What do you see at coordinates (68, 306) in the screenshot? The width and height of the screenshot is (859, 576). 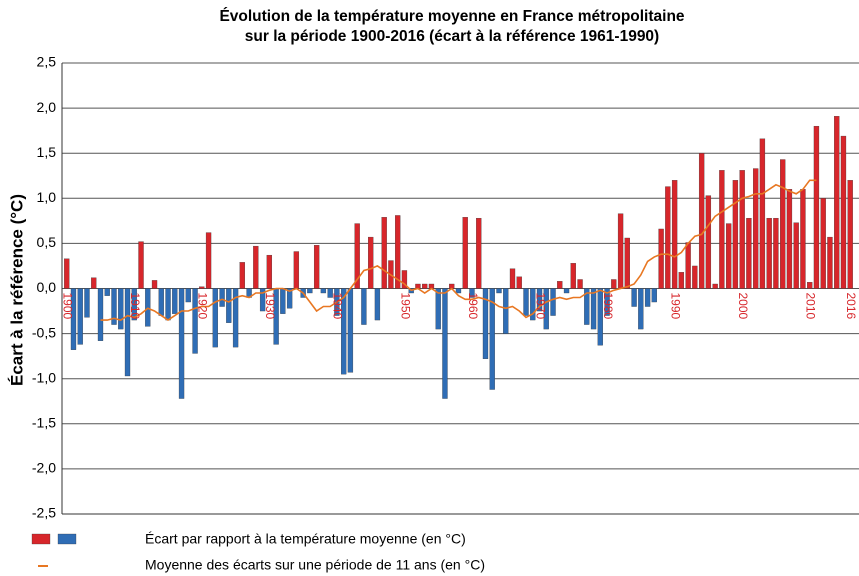 I see `x-tick-label: 1900` at bounding box center [68, 306].